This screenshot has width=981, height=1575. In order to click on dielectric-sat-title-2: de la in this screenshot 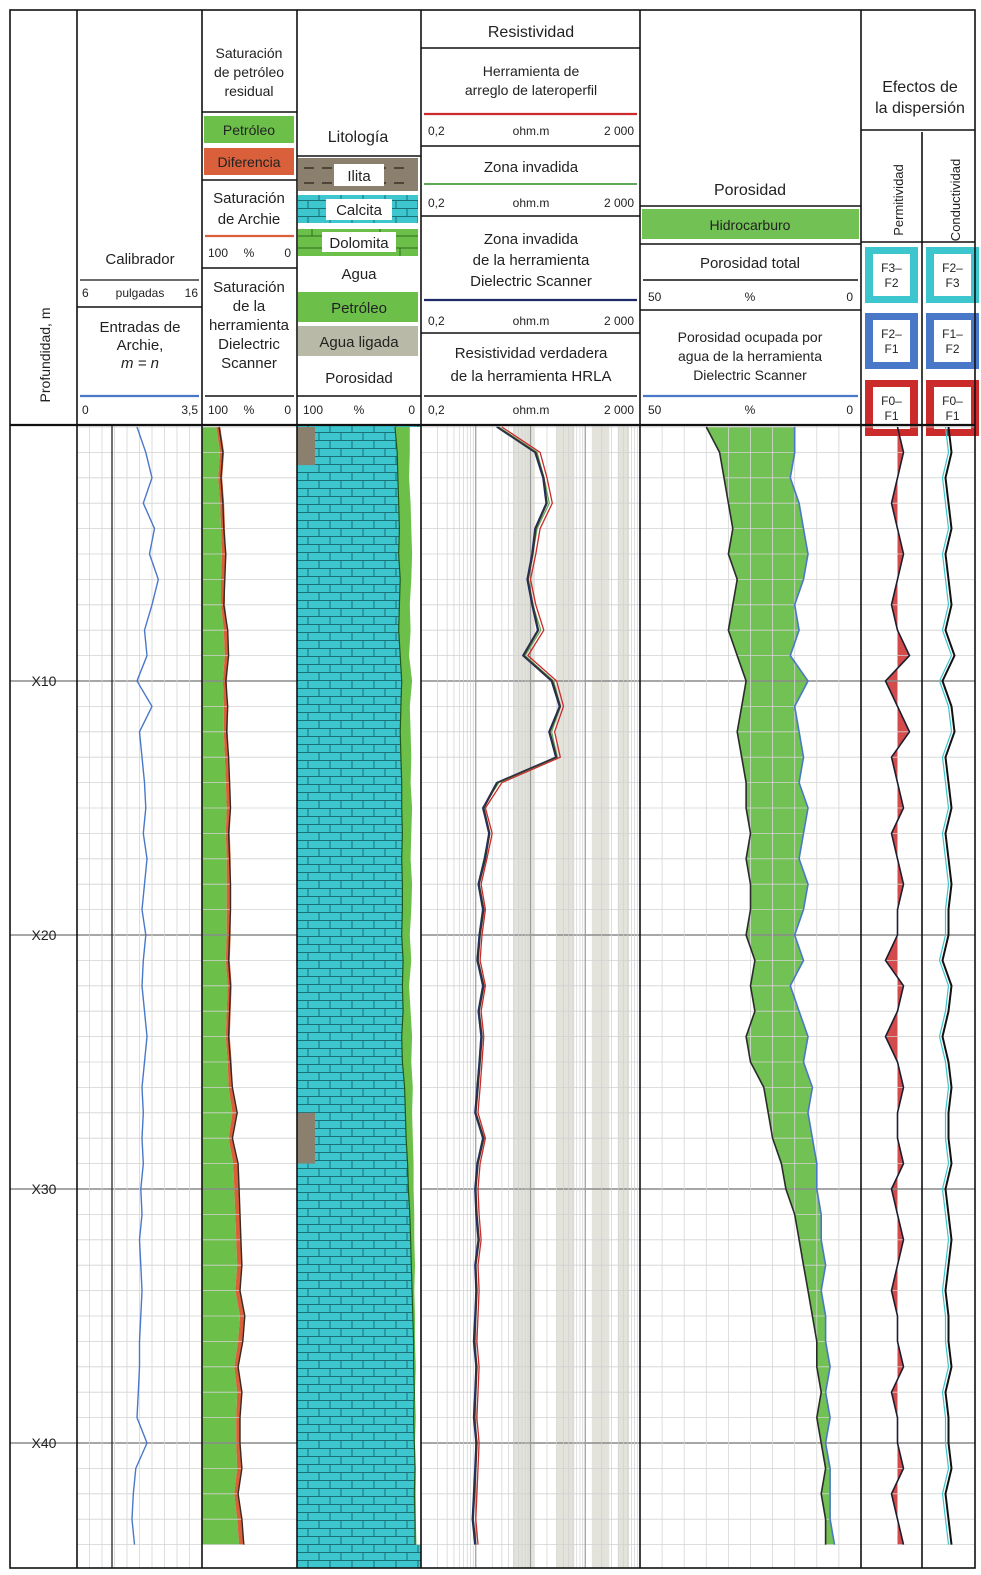, I will do `click(249, 306)`.